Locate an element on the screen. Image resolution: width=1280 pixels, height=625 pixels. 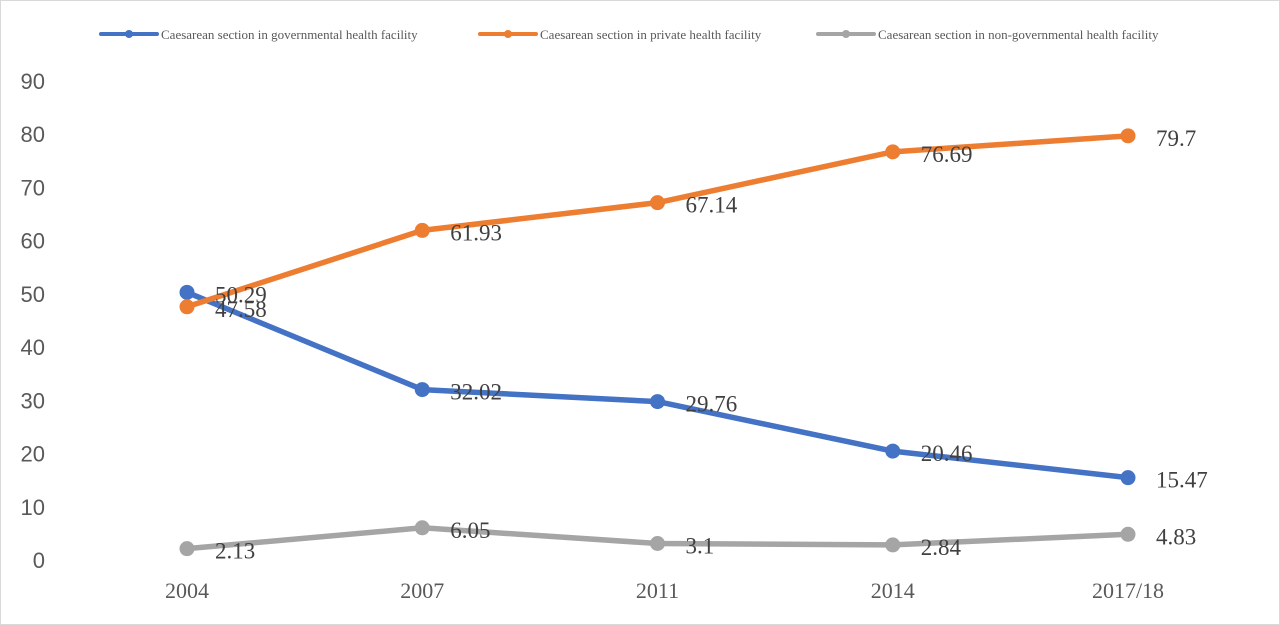
y-tick-label: 60 is located at coordinates (33, 241).